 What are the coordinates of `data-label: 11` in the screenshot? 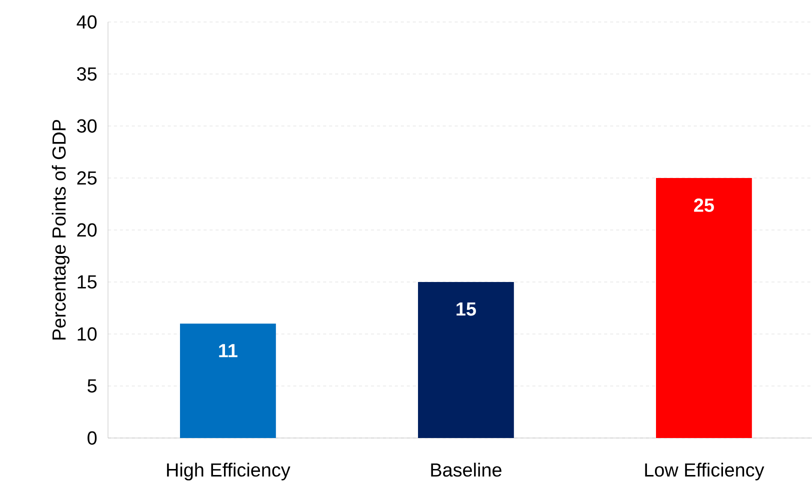 It's located at (228, 351).